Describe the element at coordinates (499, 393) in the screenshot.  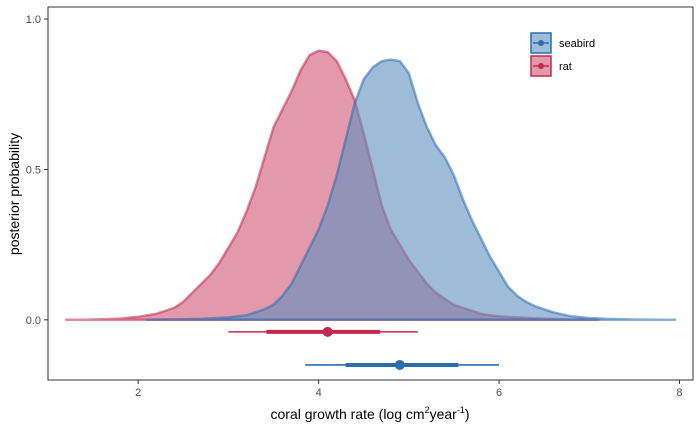
I see `x-tick-label: 6` at that location.